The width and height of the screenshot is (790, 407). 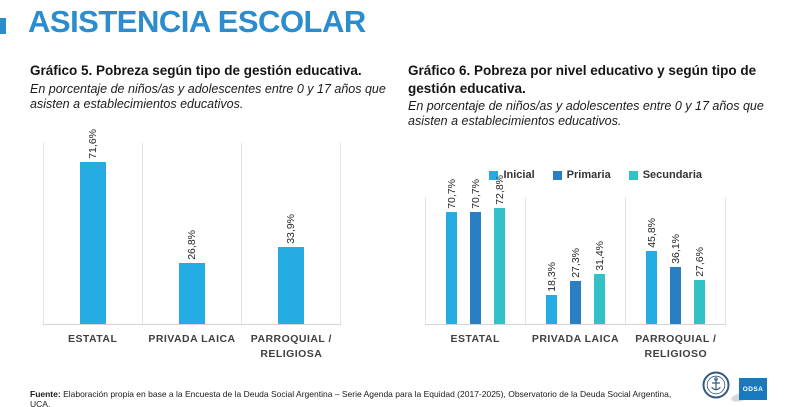 I want to click on category-cell: 18,3% 27,3% 31,4%, so click(x=575, y=260).